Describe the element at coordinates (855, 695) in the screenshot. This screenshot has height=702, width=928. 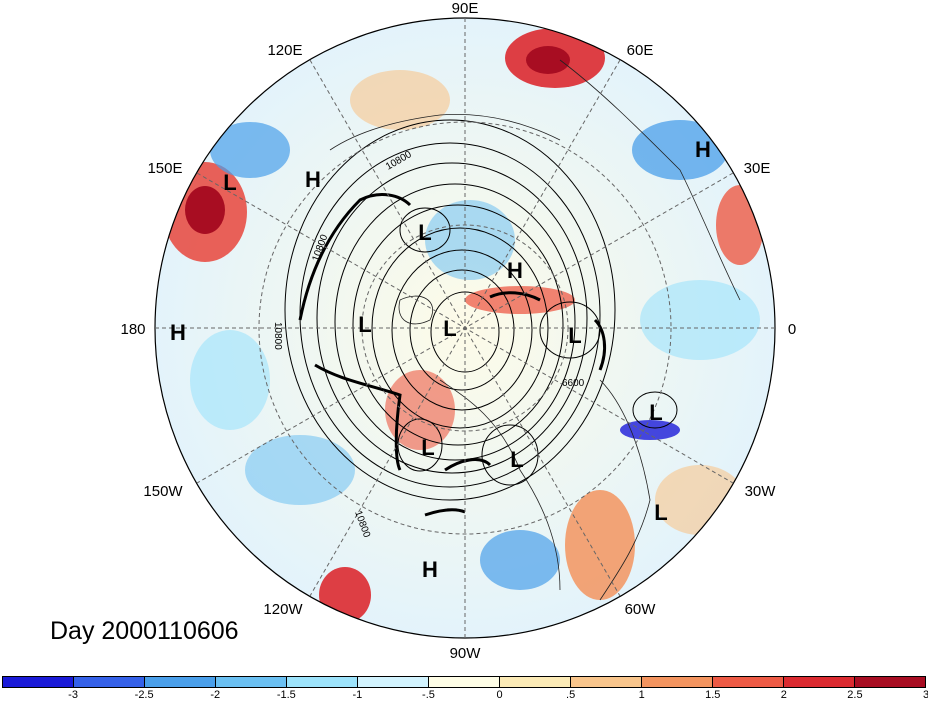
I see `colorbar-tick-label: 2.5` at that location.